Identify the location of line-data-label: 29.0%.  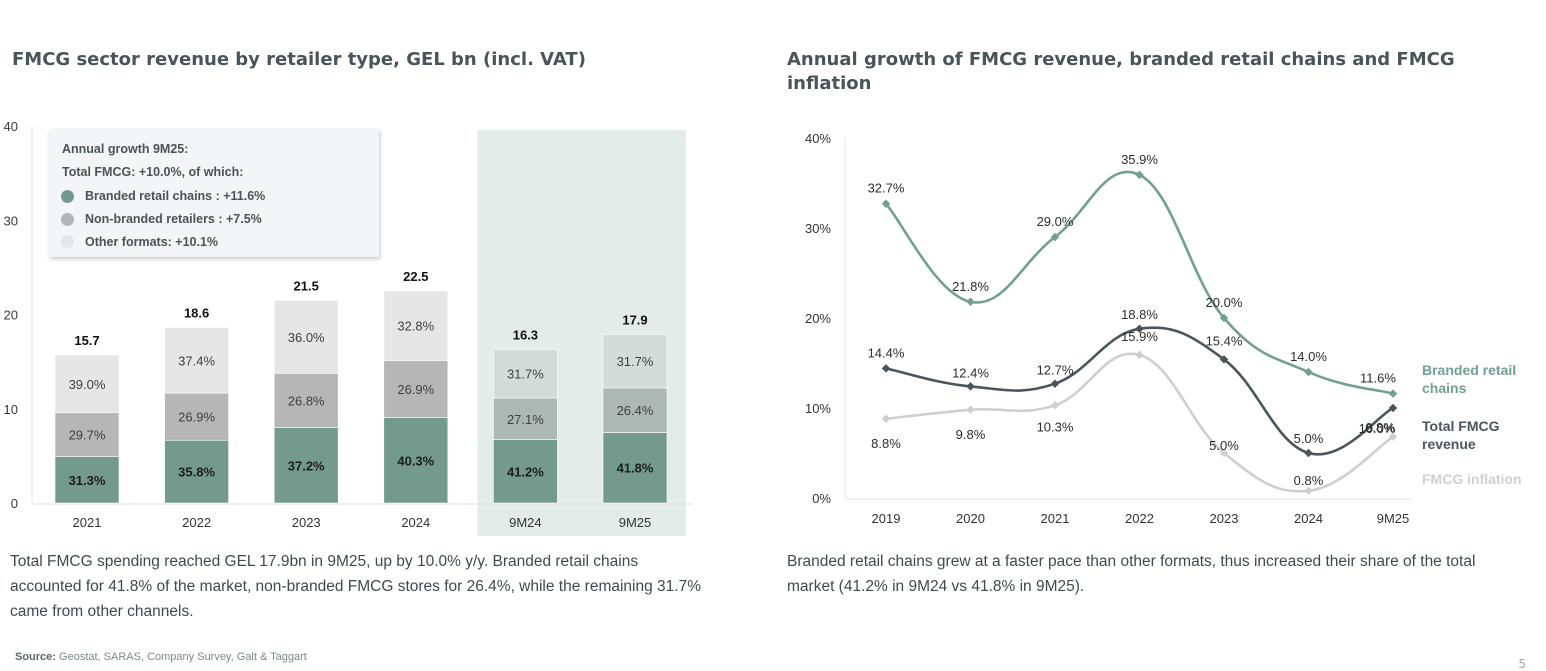
(1055, 221).